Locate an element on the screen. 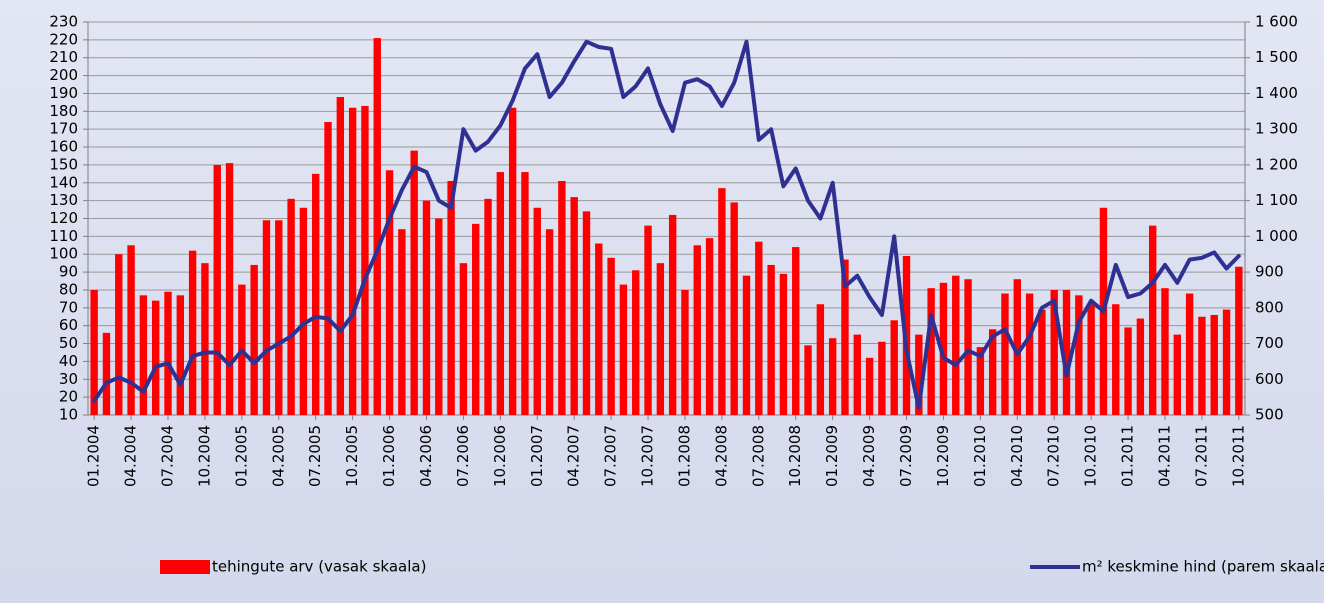 The height and width of the screenshot is (603, 1324). x-tick-label: 04.2010 is located at coordinates (1017, 456).